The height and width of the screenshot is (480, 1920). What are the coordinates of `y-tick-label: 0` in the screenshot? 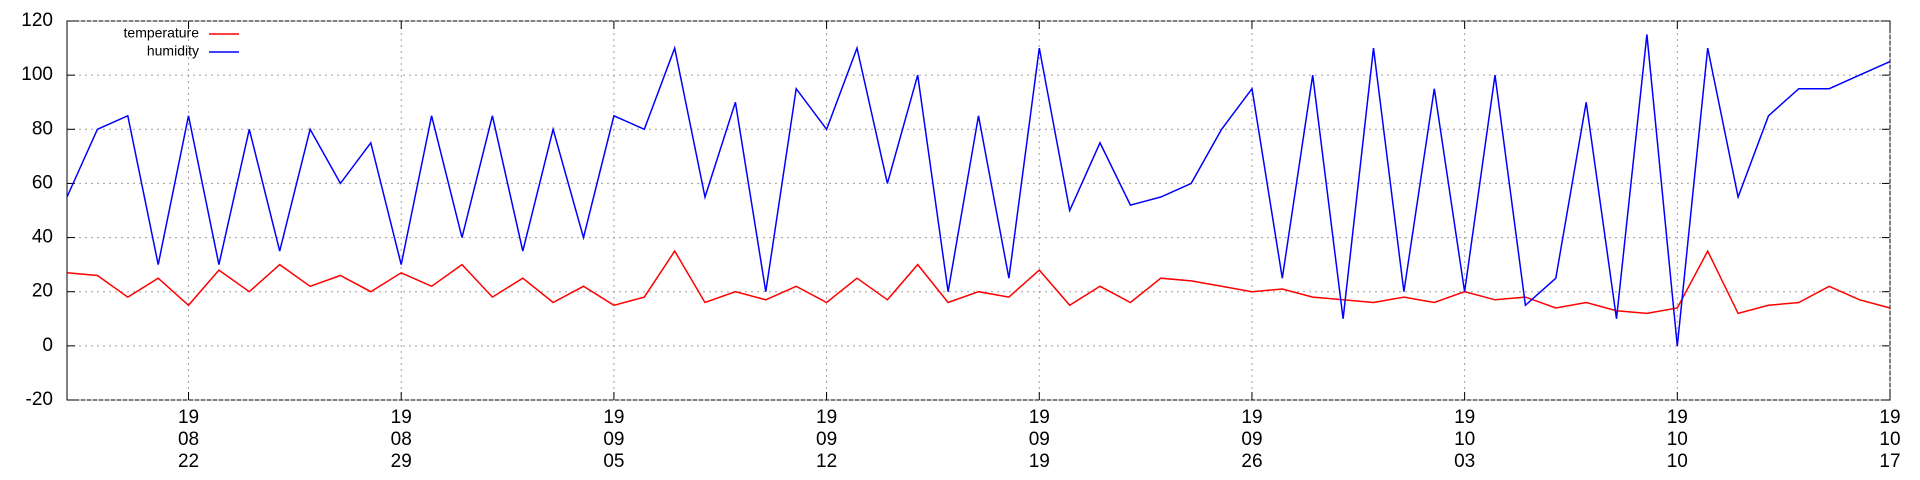 It's located at (47, 345).